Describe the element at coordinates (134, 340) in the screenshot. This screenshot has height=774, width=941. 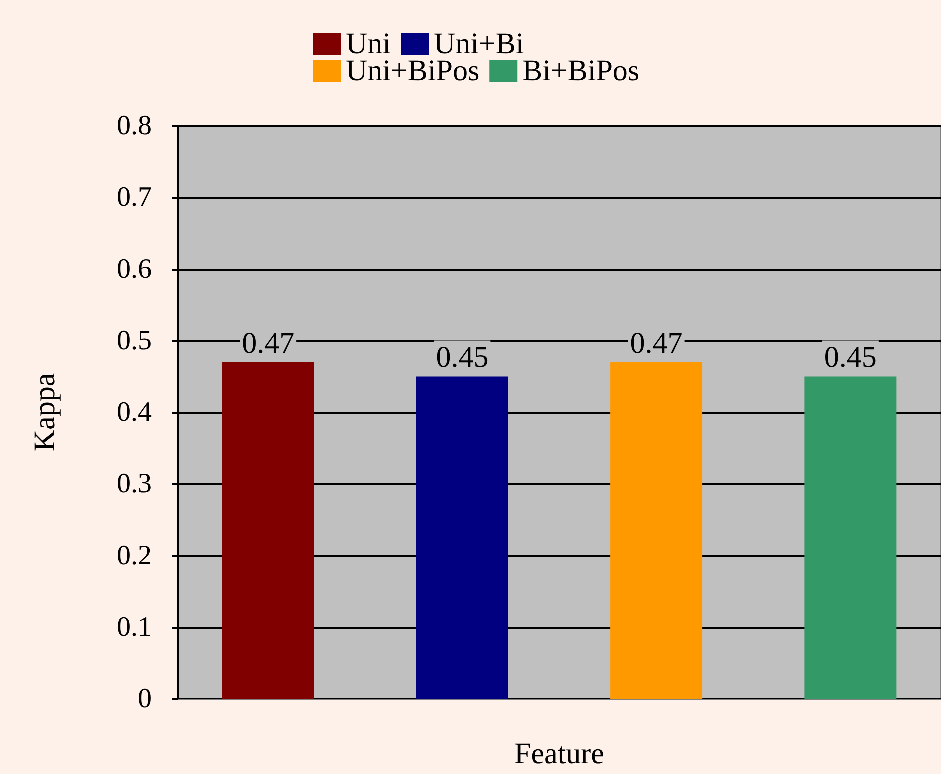
I see `y-tick-label: 0.5` at that location.